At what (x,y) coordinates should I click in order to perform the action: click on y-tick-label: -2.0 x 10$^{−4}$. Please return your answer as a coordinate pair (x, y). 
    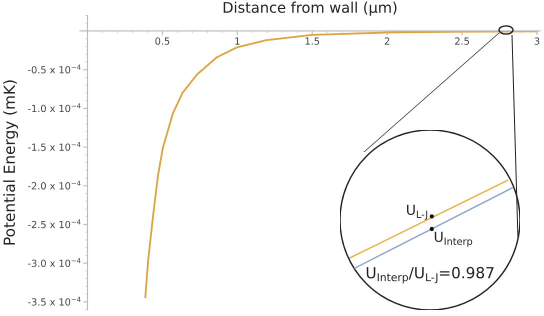
    Looking at the image, I should click on (54, 185).